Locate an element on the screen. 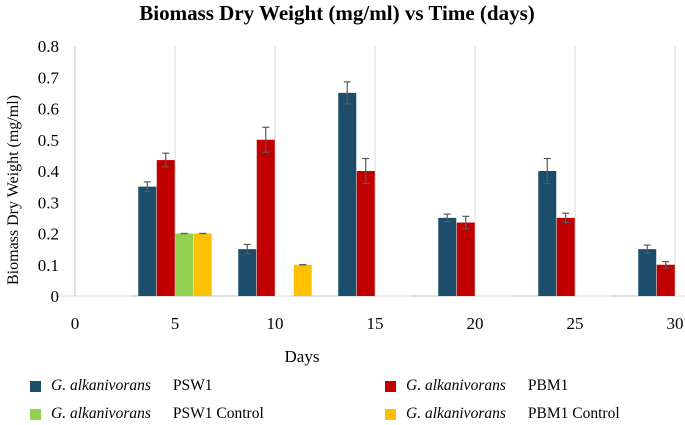 The width and height of the screenshot is (685, 425). x-tick-labels: 0 5 10 15 20 25 30 is located at coordinates (377, 323).